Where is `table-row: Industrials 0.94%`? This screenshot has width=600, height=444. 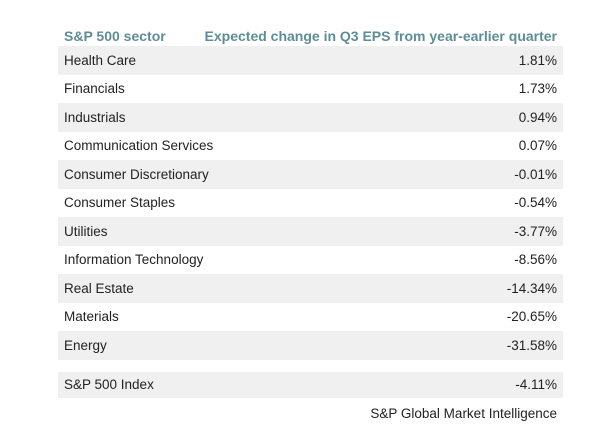 table-row: Industrials 0.94% is located at coordinates (310, 117).